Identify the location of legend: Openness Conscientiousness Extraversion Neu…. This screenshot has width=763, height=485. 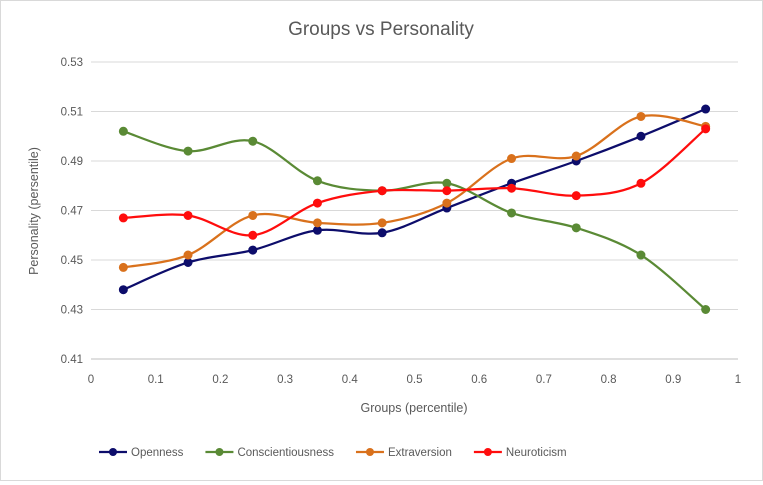
(333, 453).